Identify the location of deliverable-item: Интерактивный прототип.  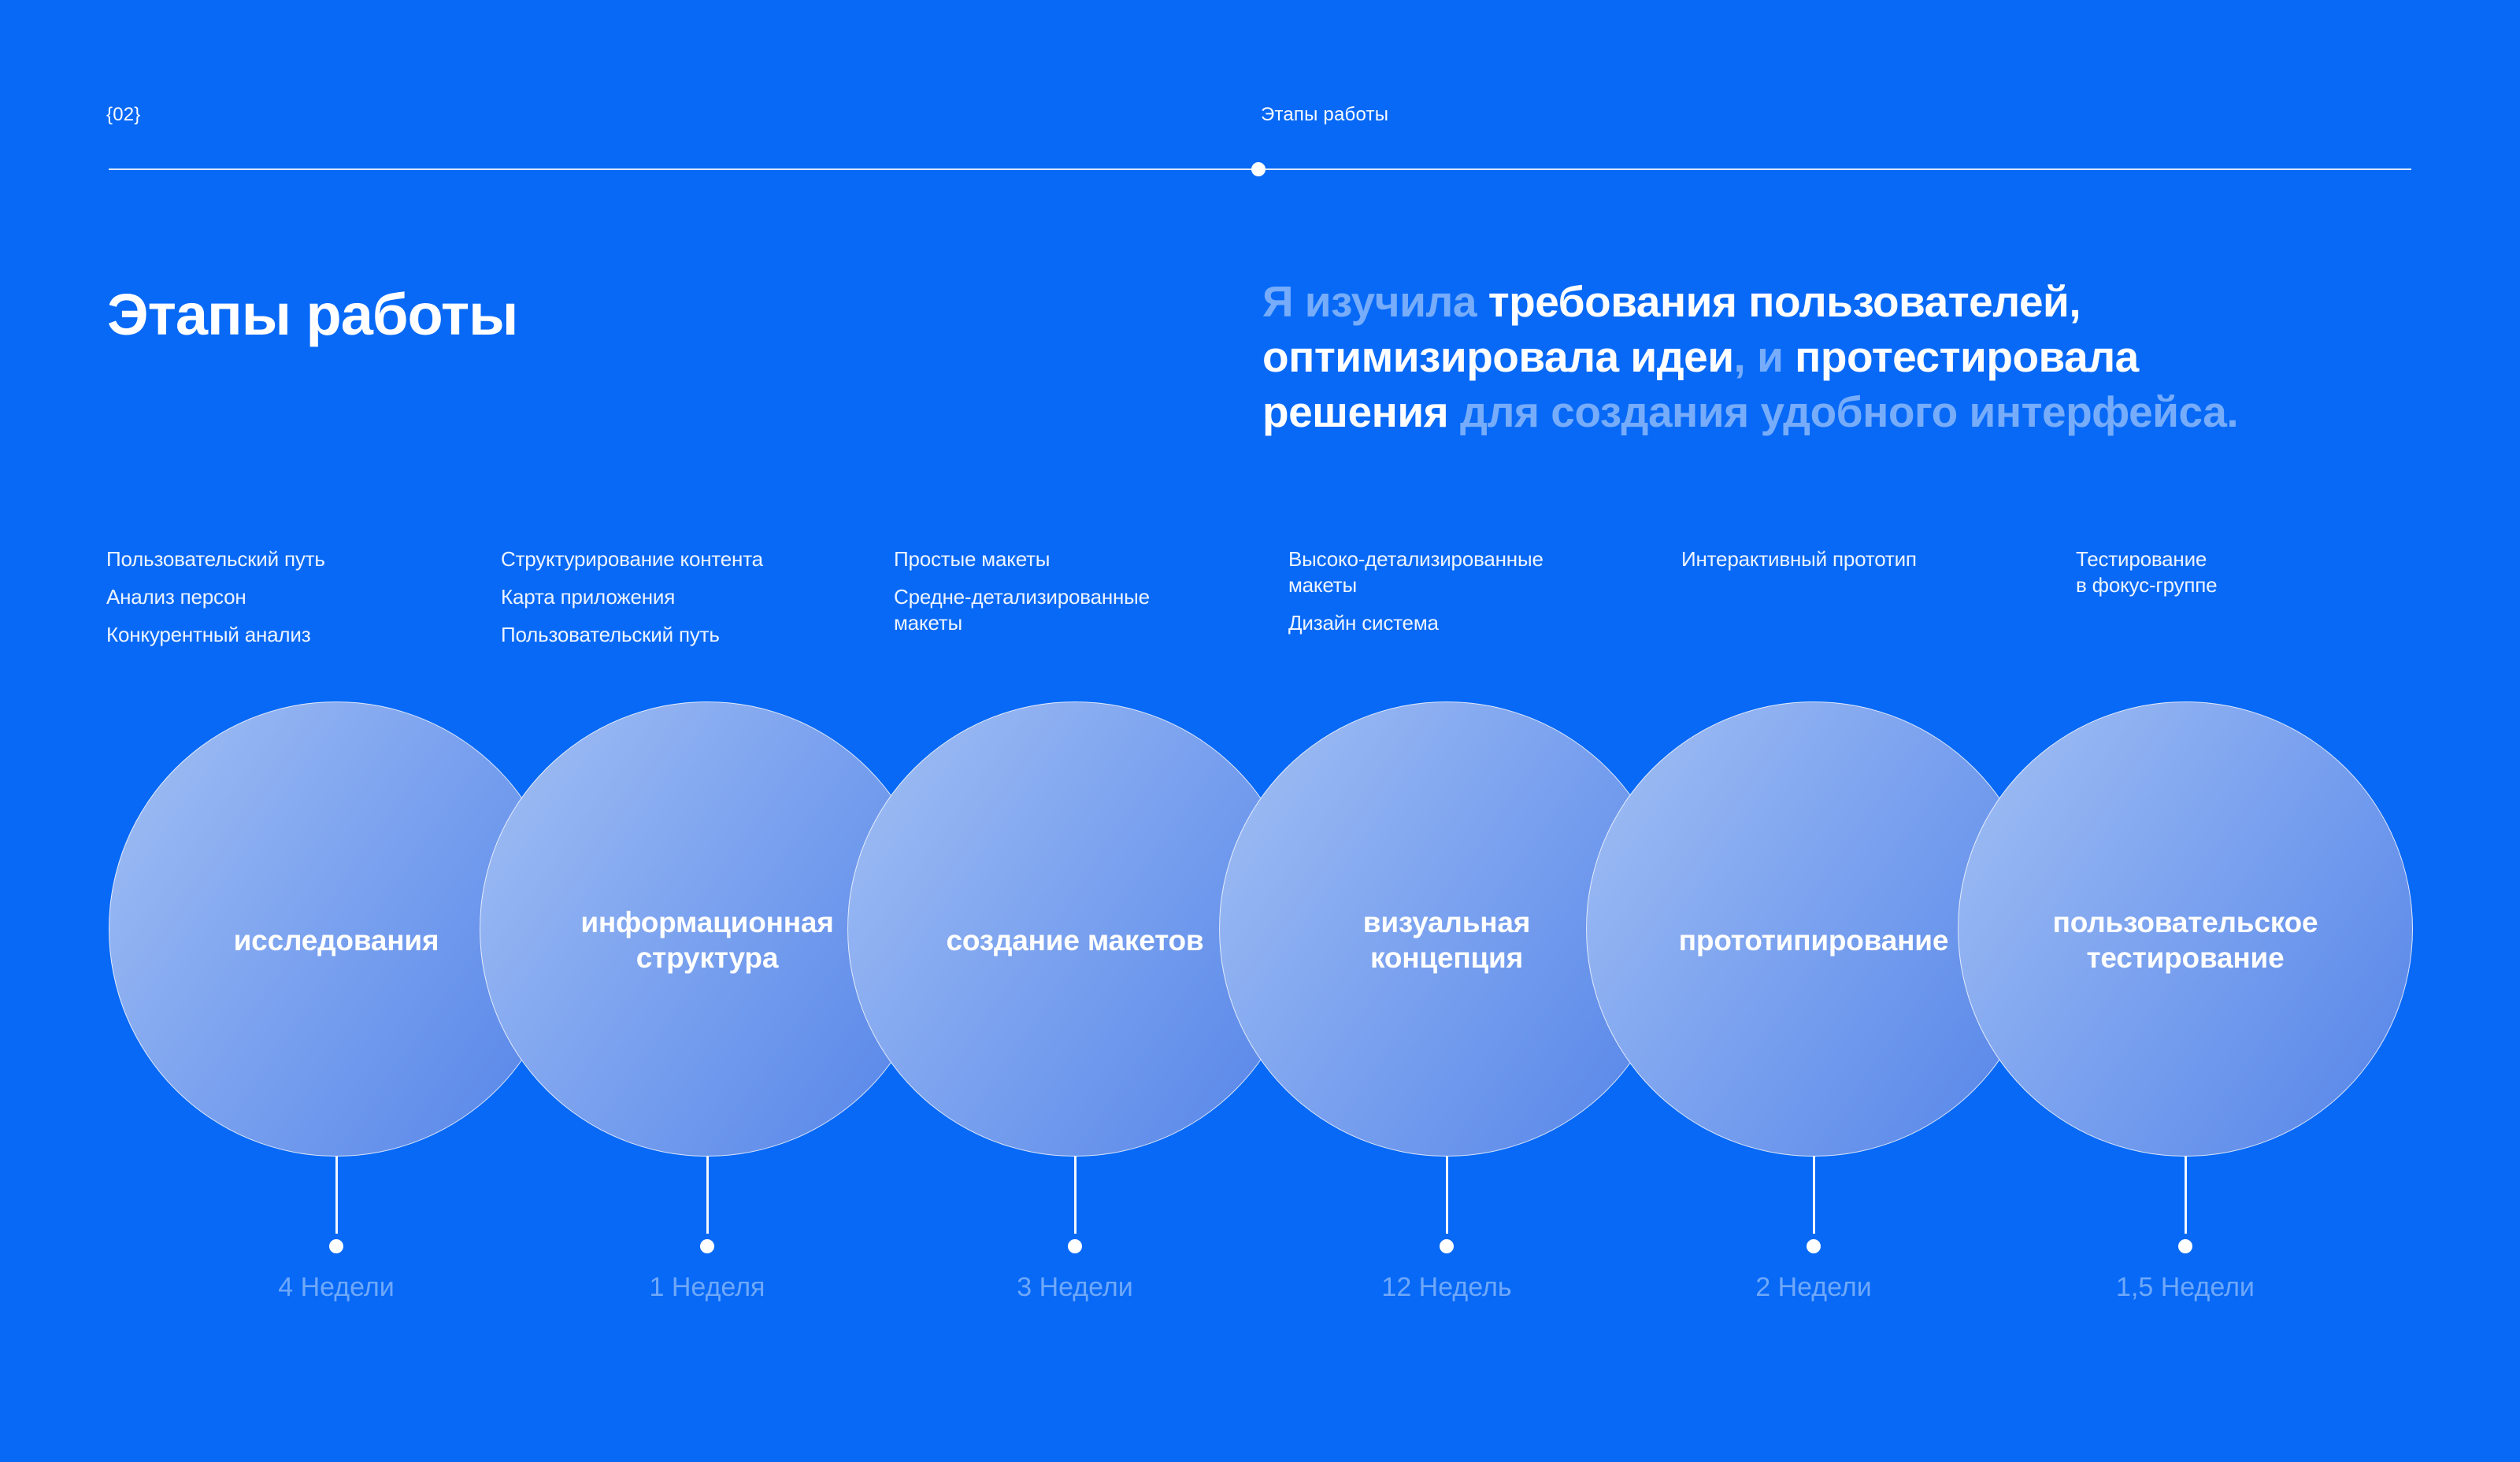
(1799, 559).